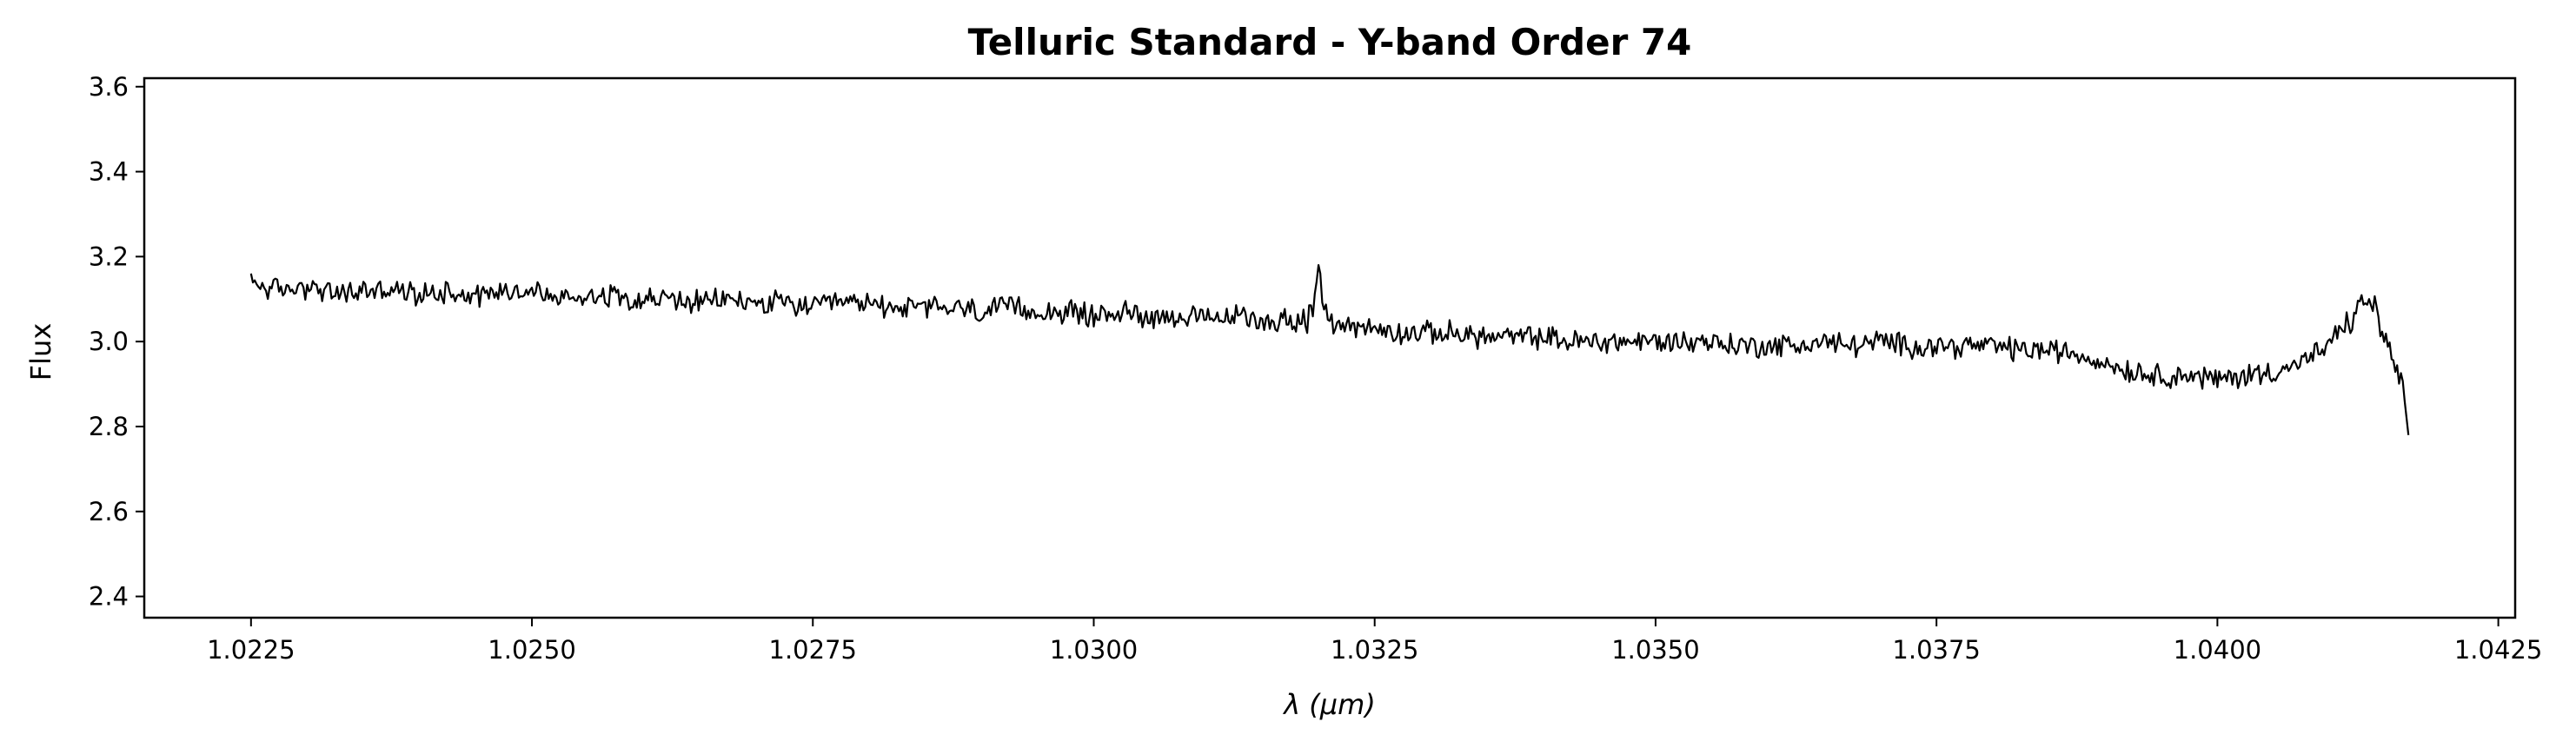  What do you see at coordinates (2498, 650) in the screenshot?
I see `x-tick-label: 1.0425` at bounding box center [2498, 650].